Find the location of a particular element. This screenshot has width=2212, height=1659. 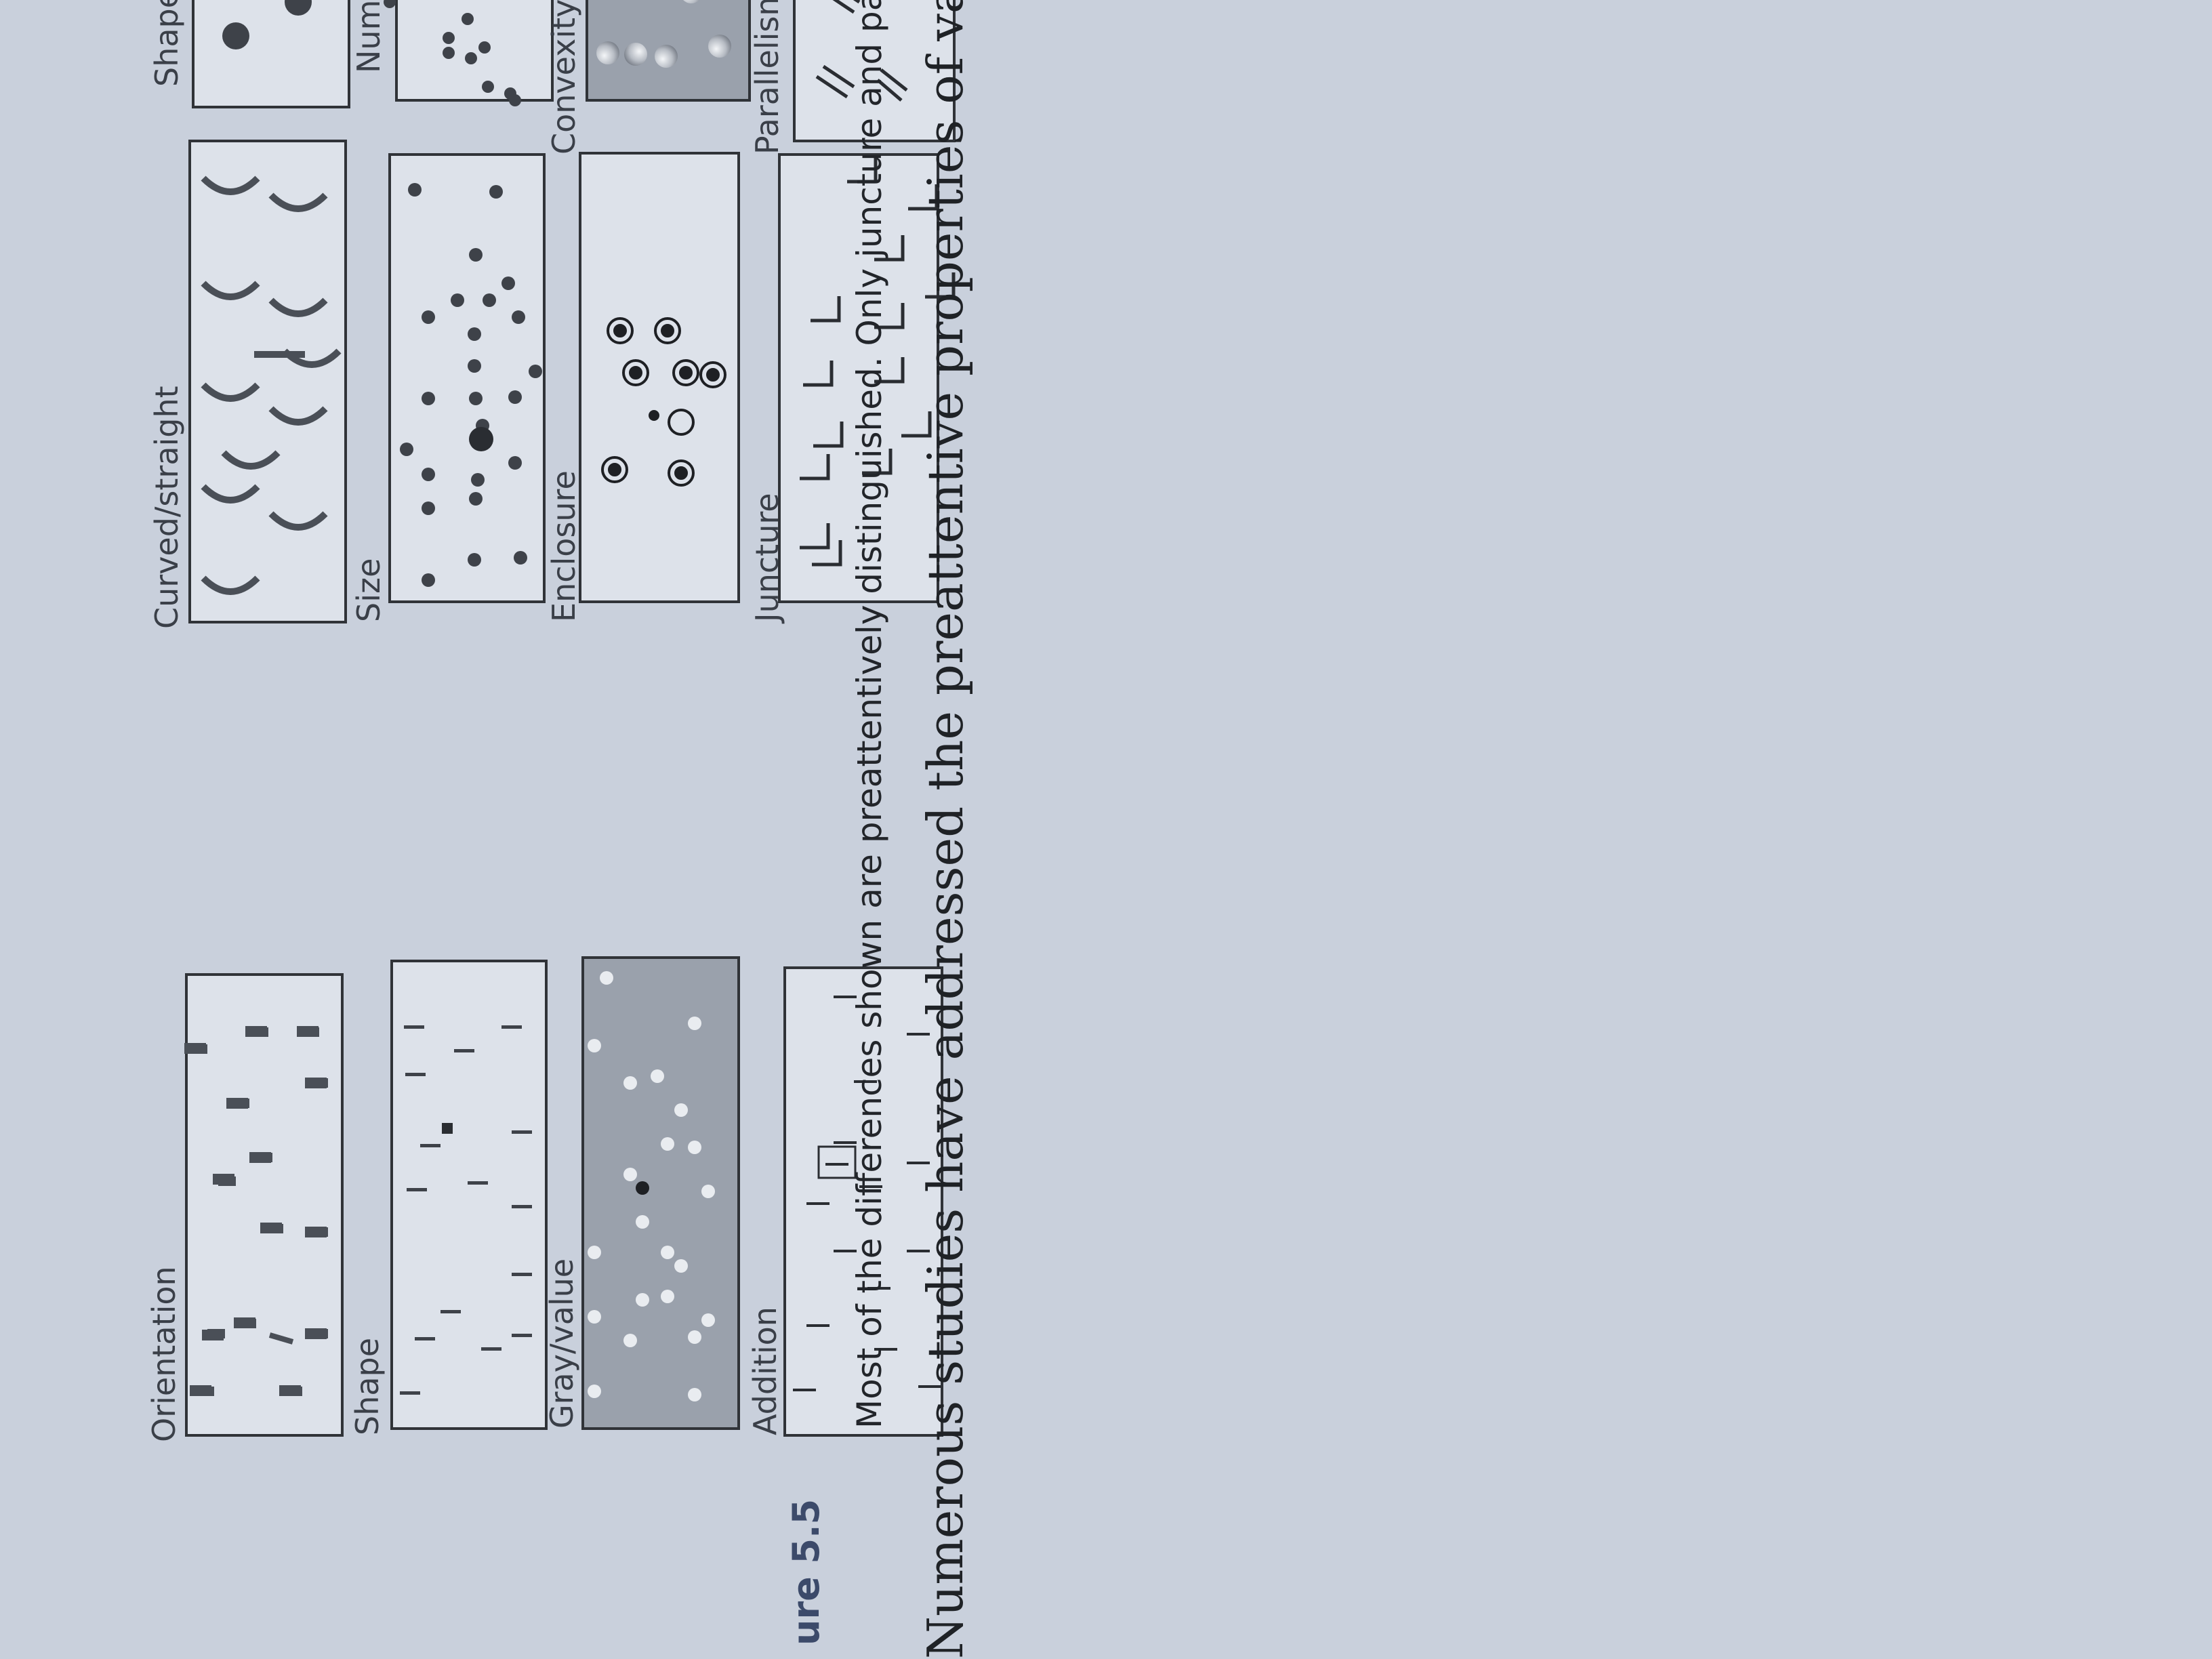

panel-number is located at coordinates (469, 53).